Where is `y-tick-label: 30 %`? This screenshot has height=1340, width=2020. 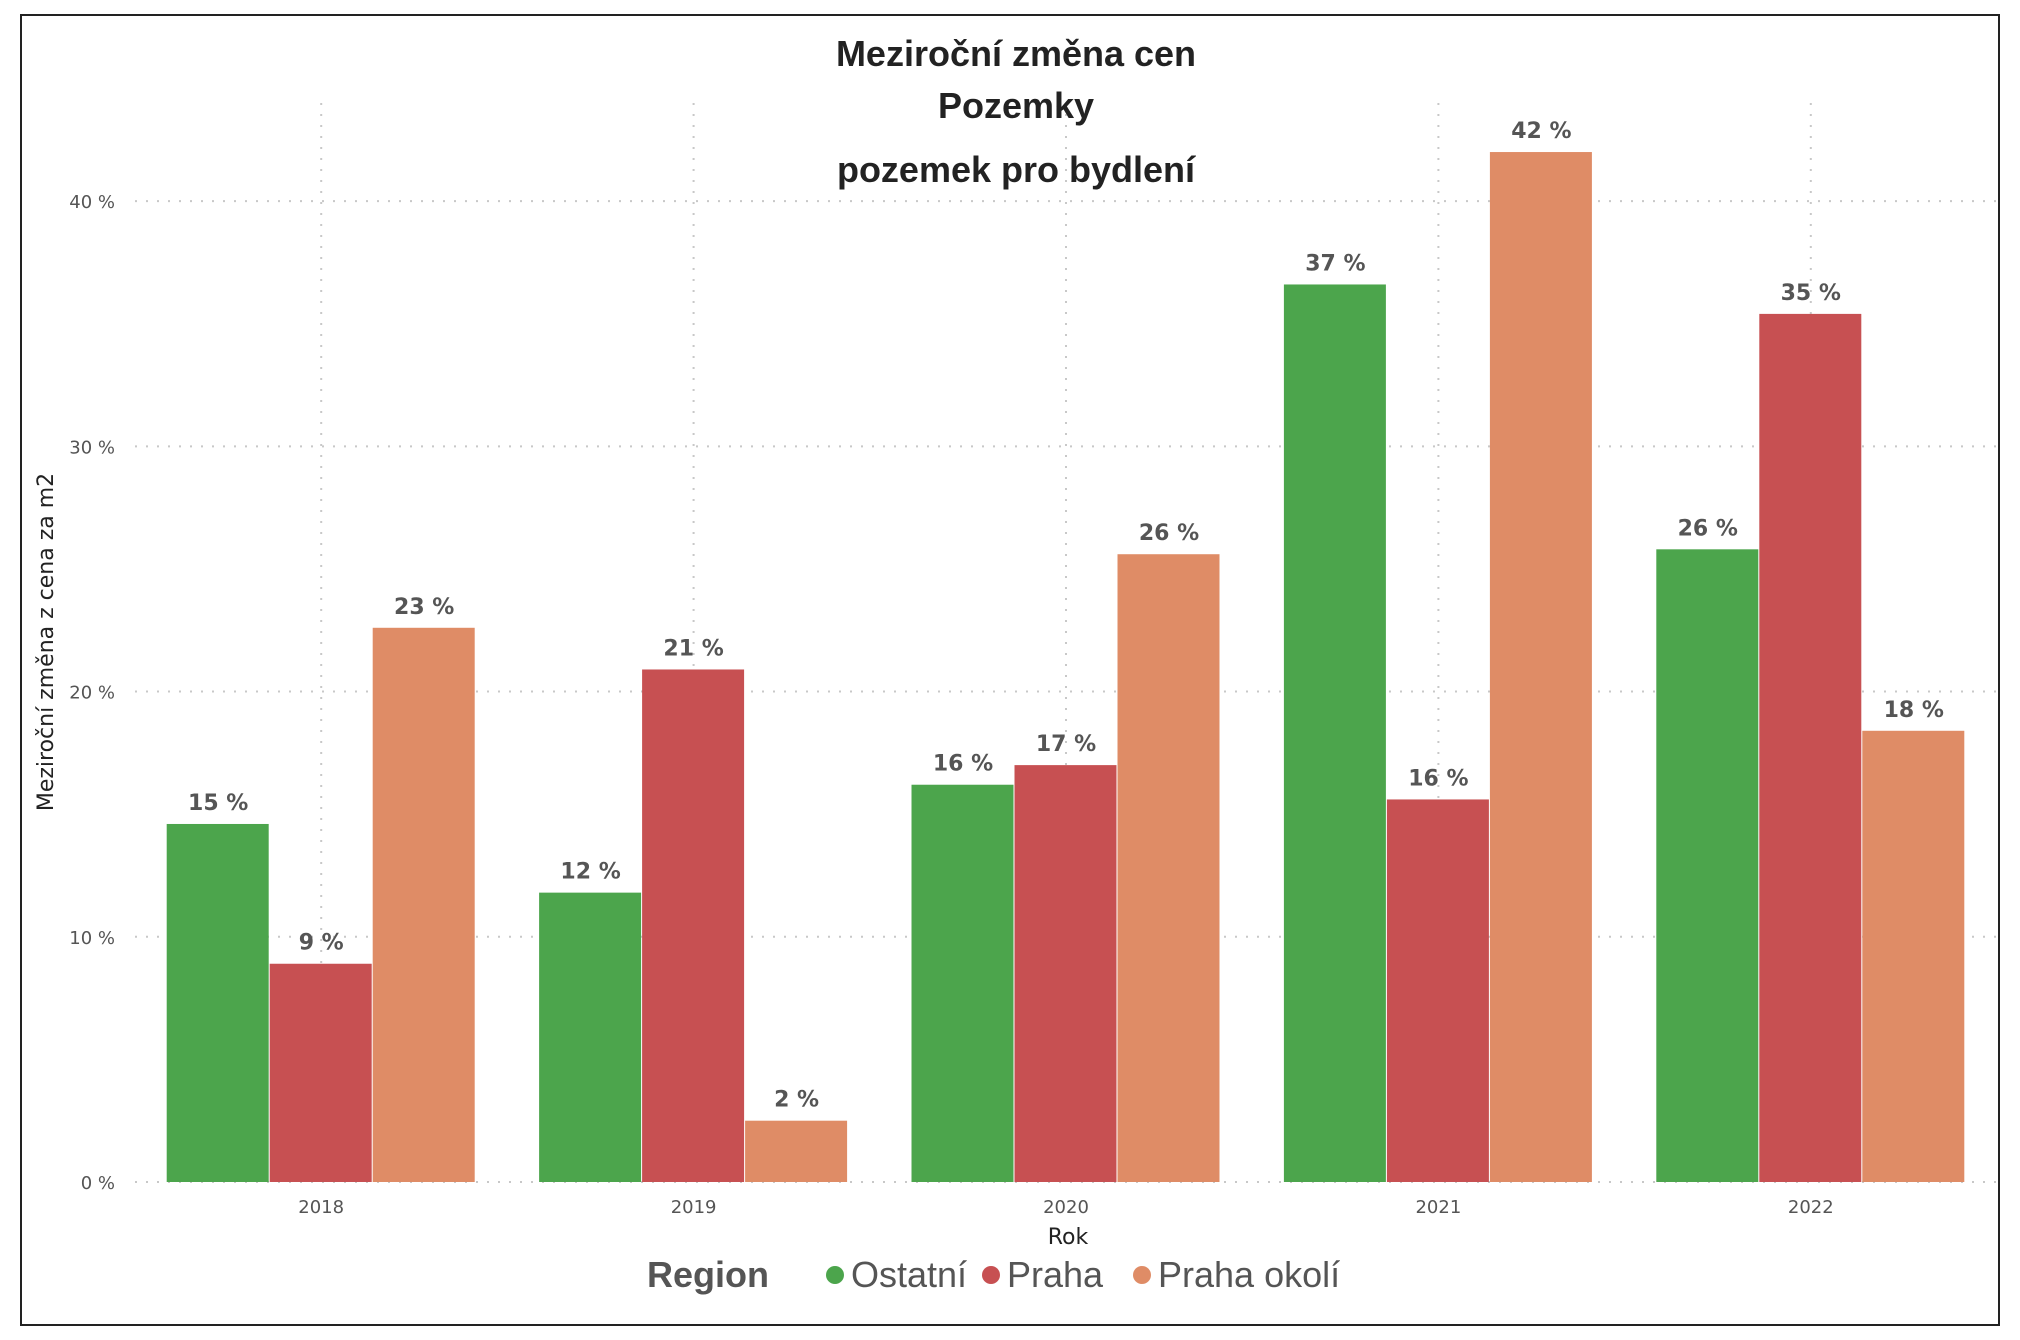 y-tick-label: 30 % is located at coordinates (92, 447).